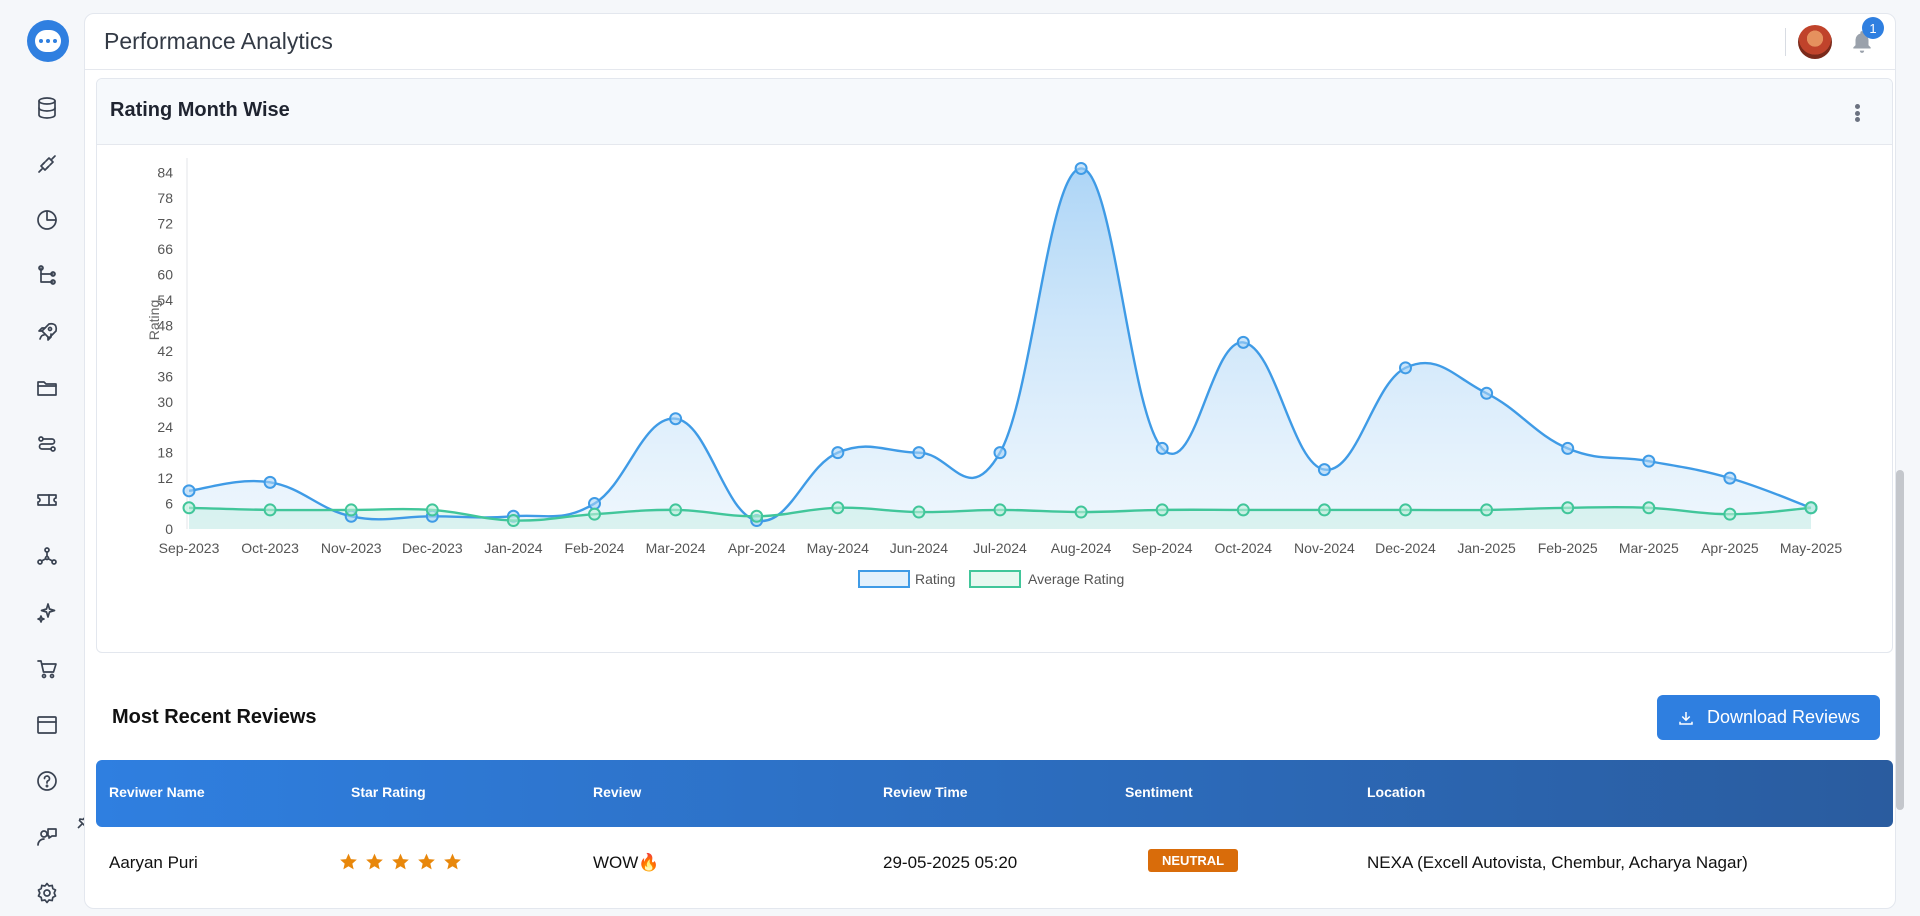 The image size is (1920, 916). Describe the element at coordinates (165, 402) in the screenshot. I see `y-tick-label: 30` at that location.